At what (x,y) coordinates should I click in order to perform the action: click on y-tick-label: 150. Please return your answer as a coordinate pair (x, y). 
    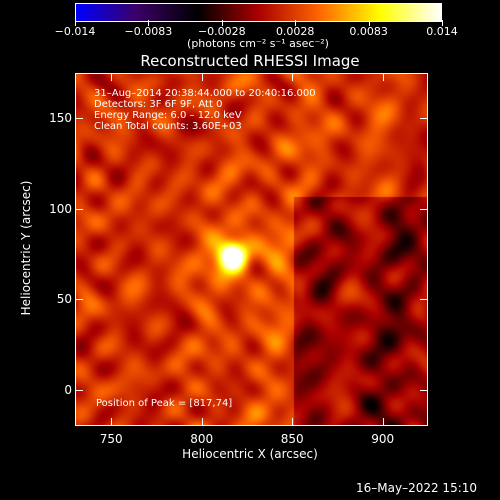
    Looking at the image, I should click on (60, 118).